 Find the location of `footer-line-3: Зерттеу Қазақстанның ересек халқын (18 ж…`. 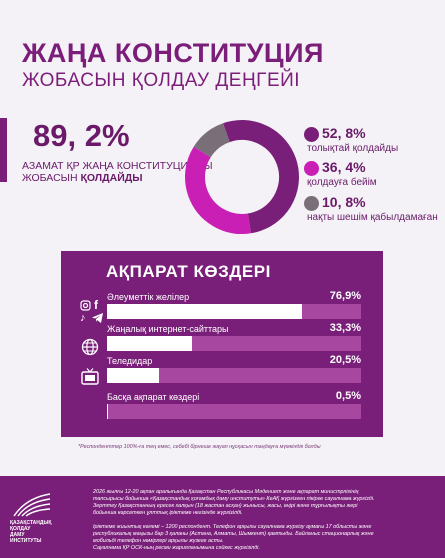

footer-line-3: Зерттеу Қазақстанның ересек халқын (18 ж… is located at coordinates (225, 506).